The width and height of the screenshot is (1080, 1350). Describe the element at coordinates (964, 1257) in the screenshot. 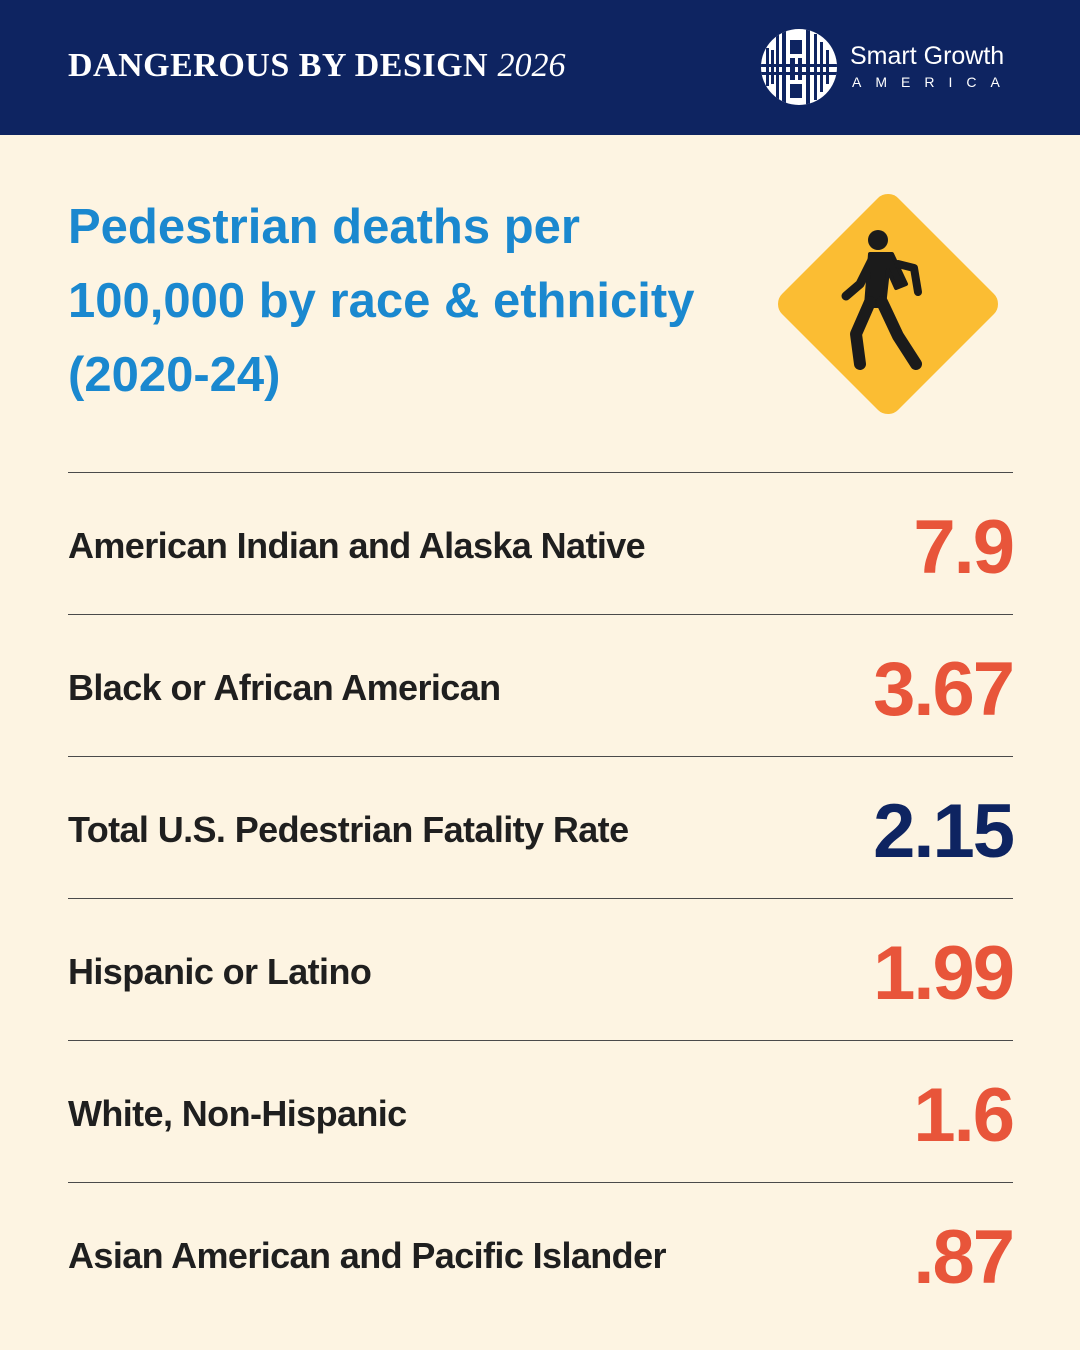

I see `row-value: .87` at that location.